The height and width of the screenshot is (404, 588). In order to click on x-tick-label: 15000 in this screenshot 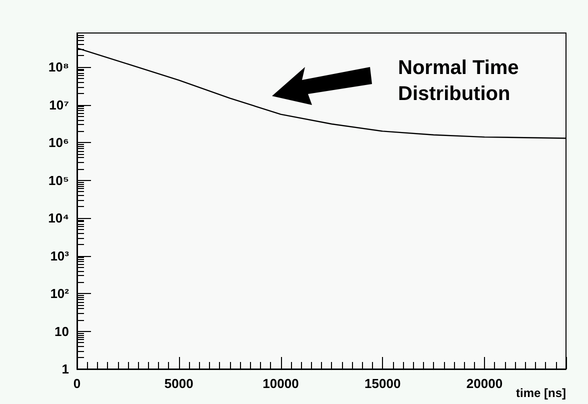, I will do `click(382, 383)`.